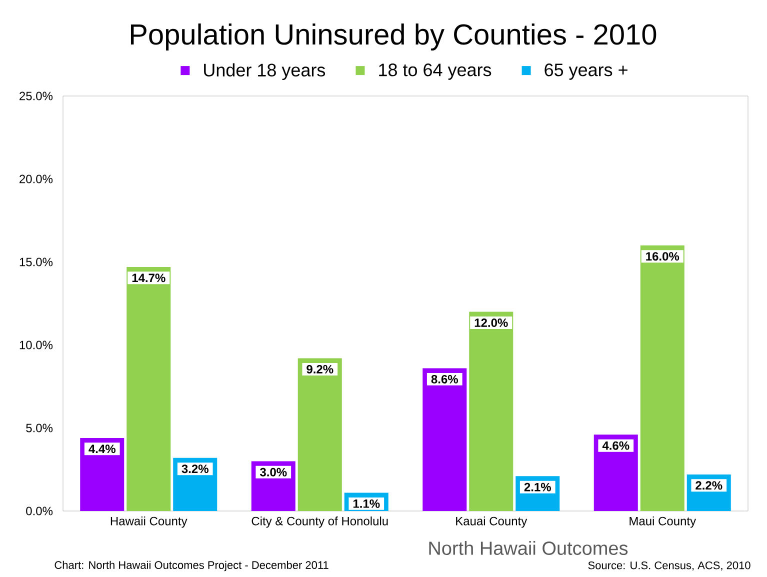 The image size is (767, 577). What do you see at coordinates (491, 322) in the screenshot?
I see `data-label: 12.0%` at bounding box center [491, 322].